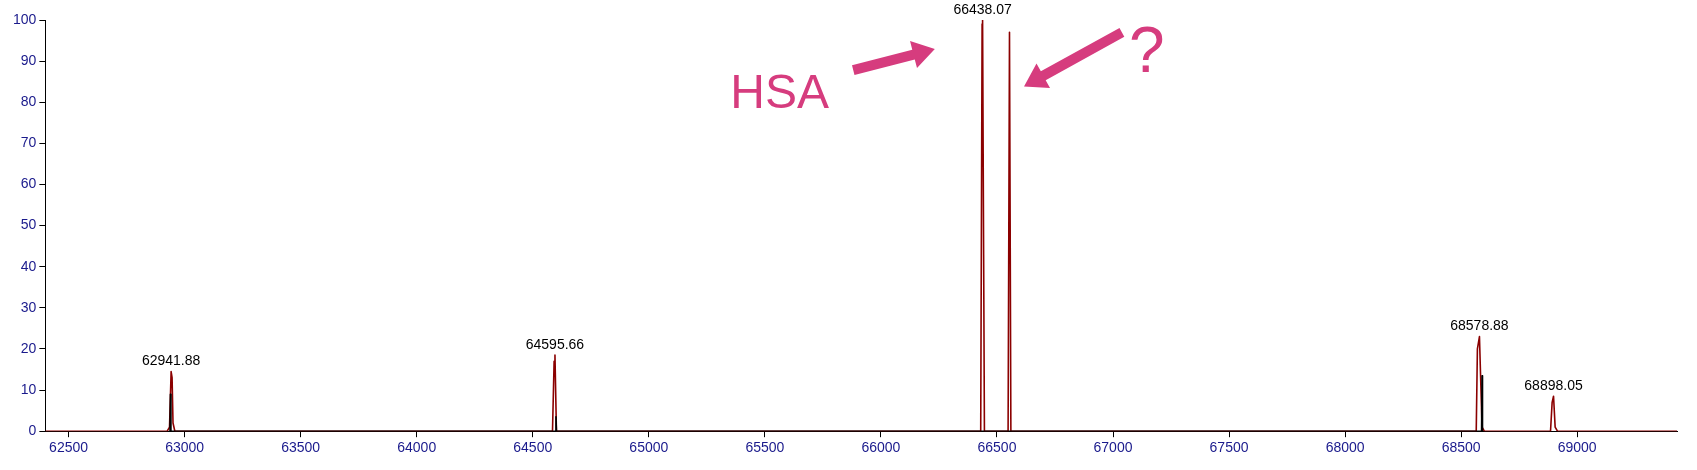  What do you see at coordinates (28, 347) in the screenshot?
I see `y-tick-label: 20` at bounding box center [28, 347].